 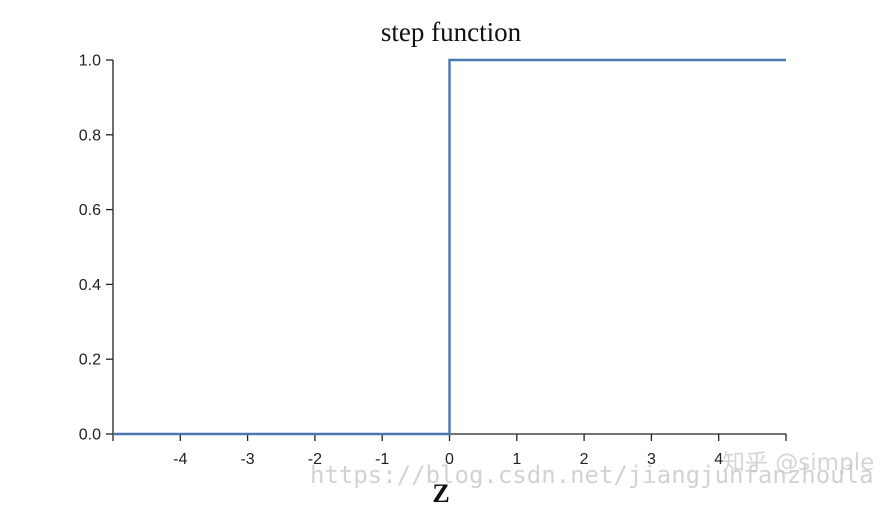 What do you see at coordinates (592, 475) in the screenshot?
I see `url-watermark: https://blog.csdn.net/jiangjunfanzhoula` at bounding box center [592, 475].